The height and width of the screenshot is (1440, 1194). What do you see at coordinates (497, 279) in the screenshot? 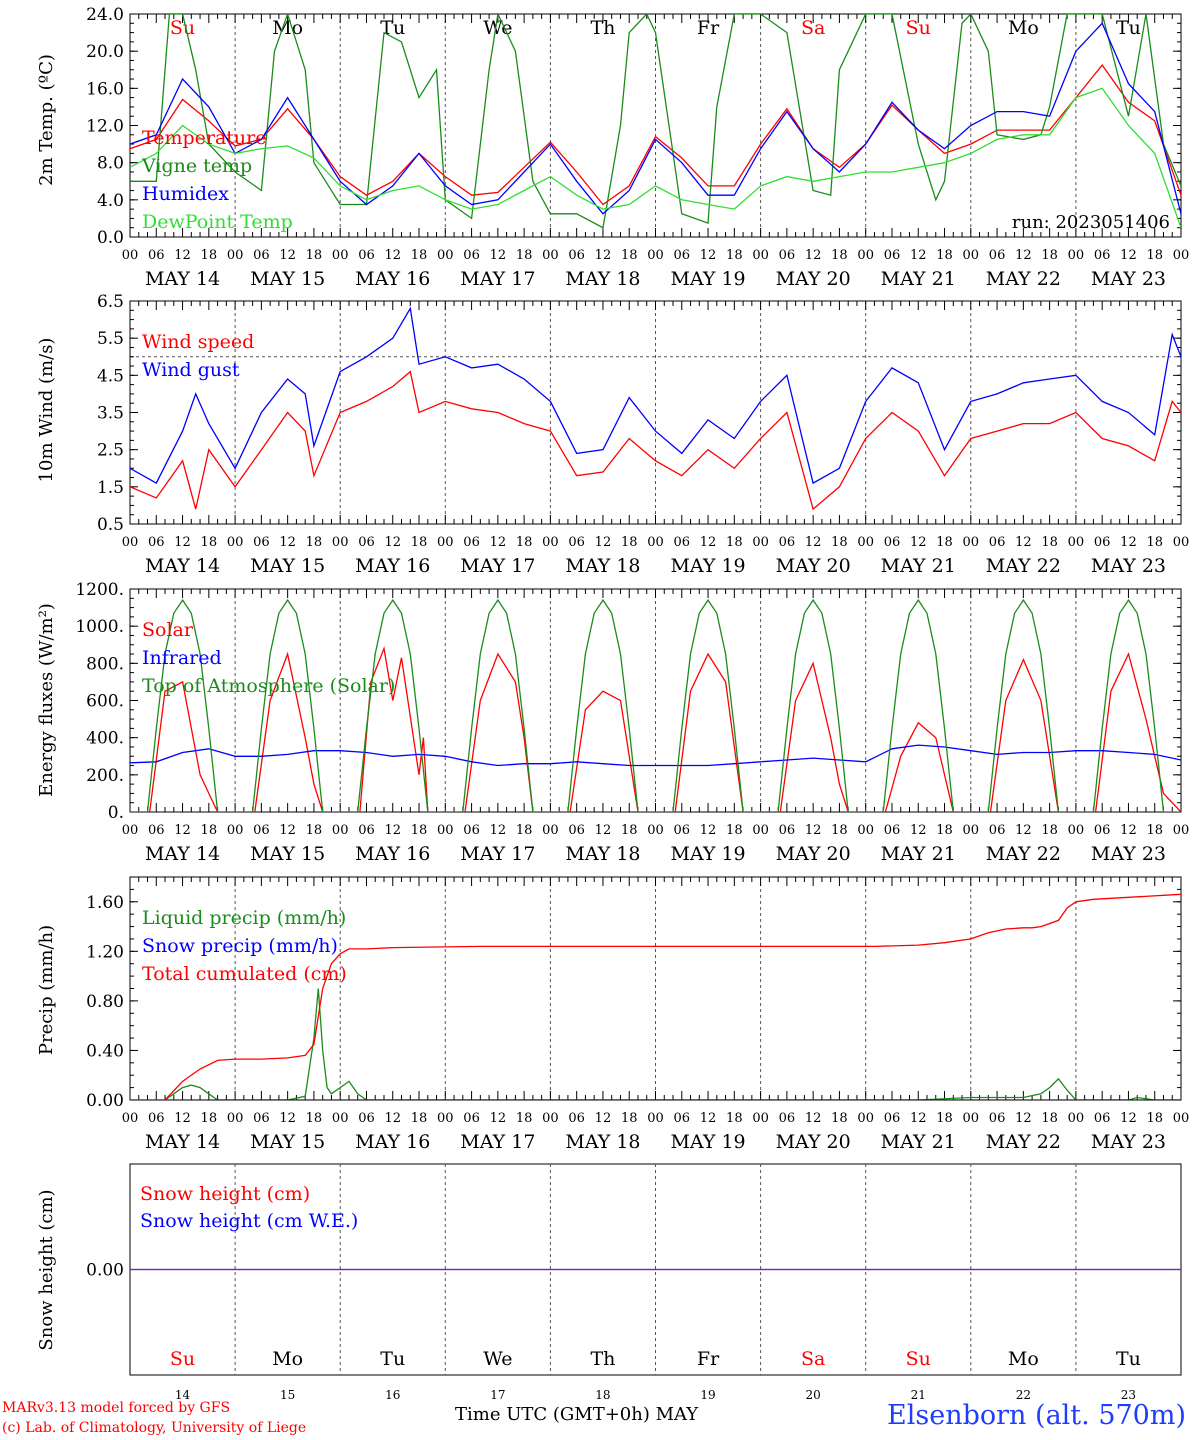
I see `x-date-label: MAY 17` at bounding box center [497, 279].